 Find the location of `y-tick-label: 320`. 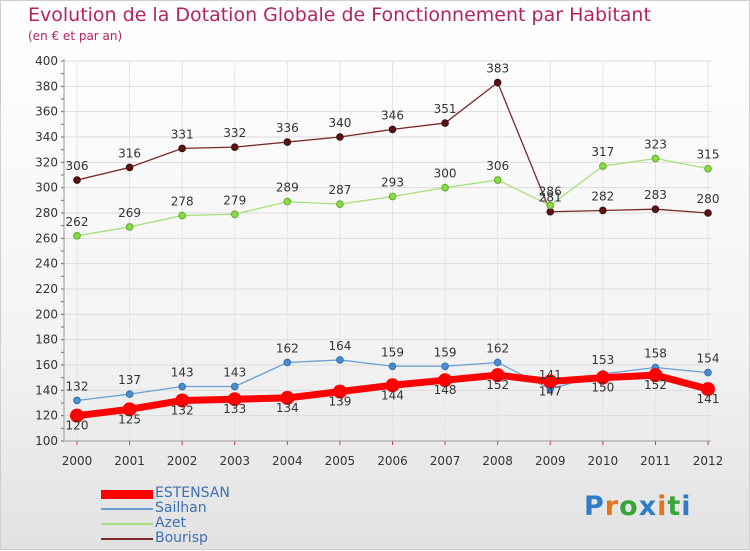

y-tick-label: 320 is located at coordinates (46, 162).